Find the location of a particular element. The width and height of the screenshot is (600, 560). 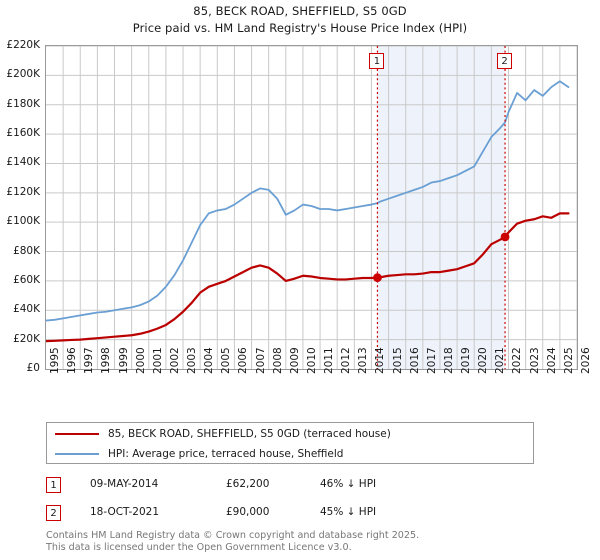

page-title: 85, BECK ROAD, SHEFFIELD, S5 0GD is located at coordinates (300, 11).